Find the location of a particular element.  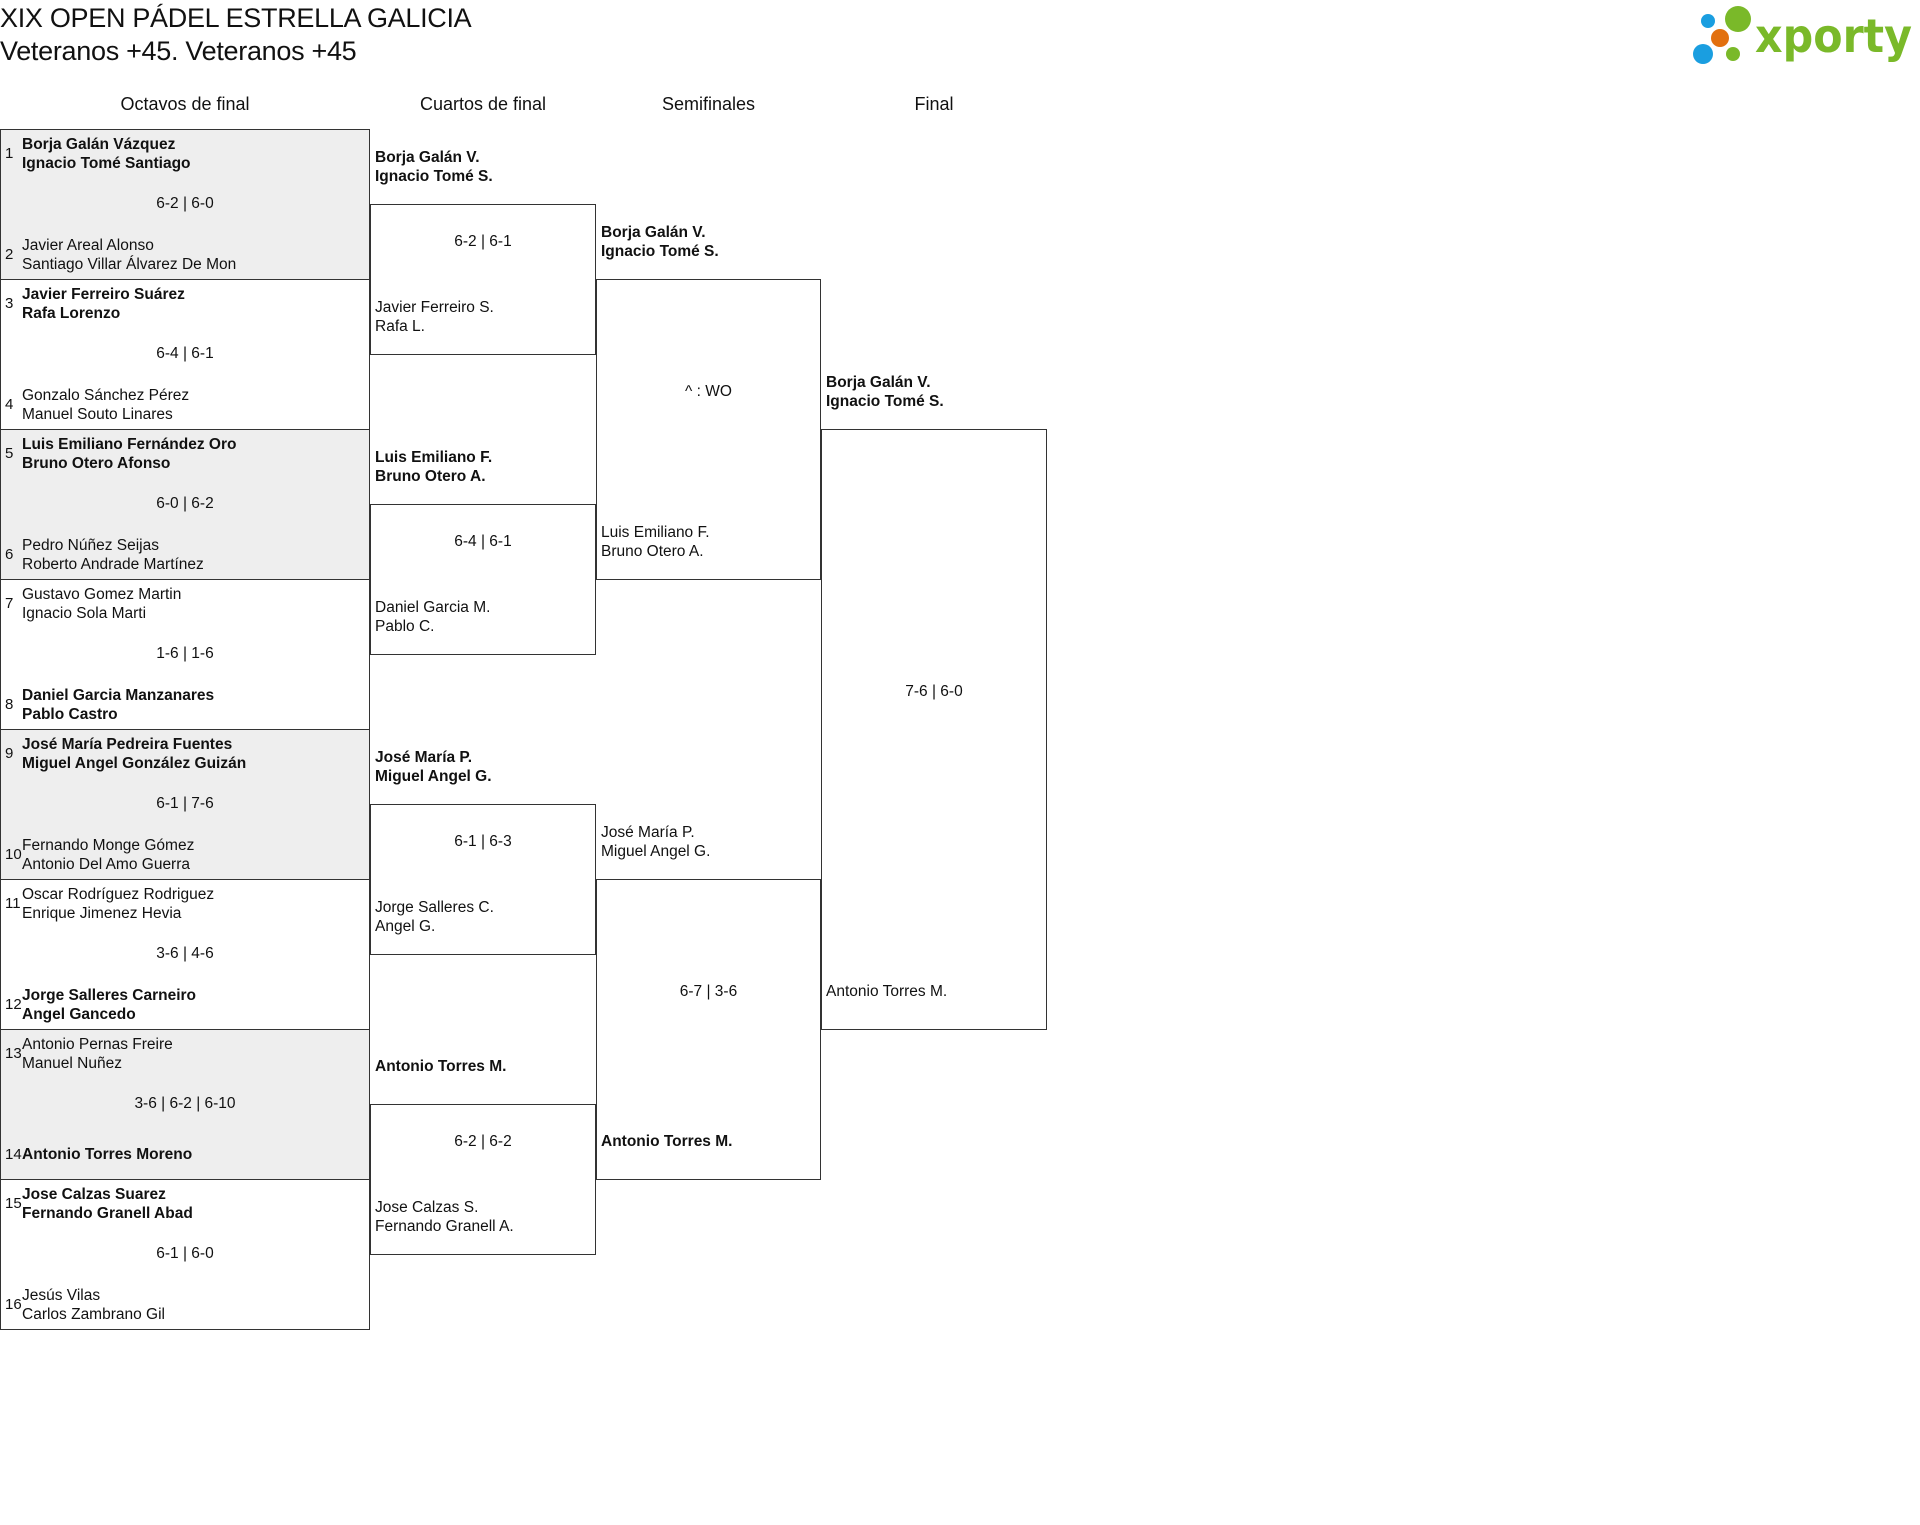

team-entry: 13 Antonio Pernas Freire Manuel Nuñez is located at coordinates (86, 1054).